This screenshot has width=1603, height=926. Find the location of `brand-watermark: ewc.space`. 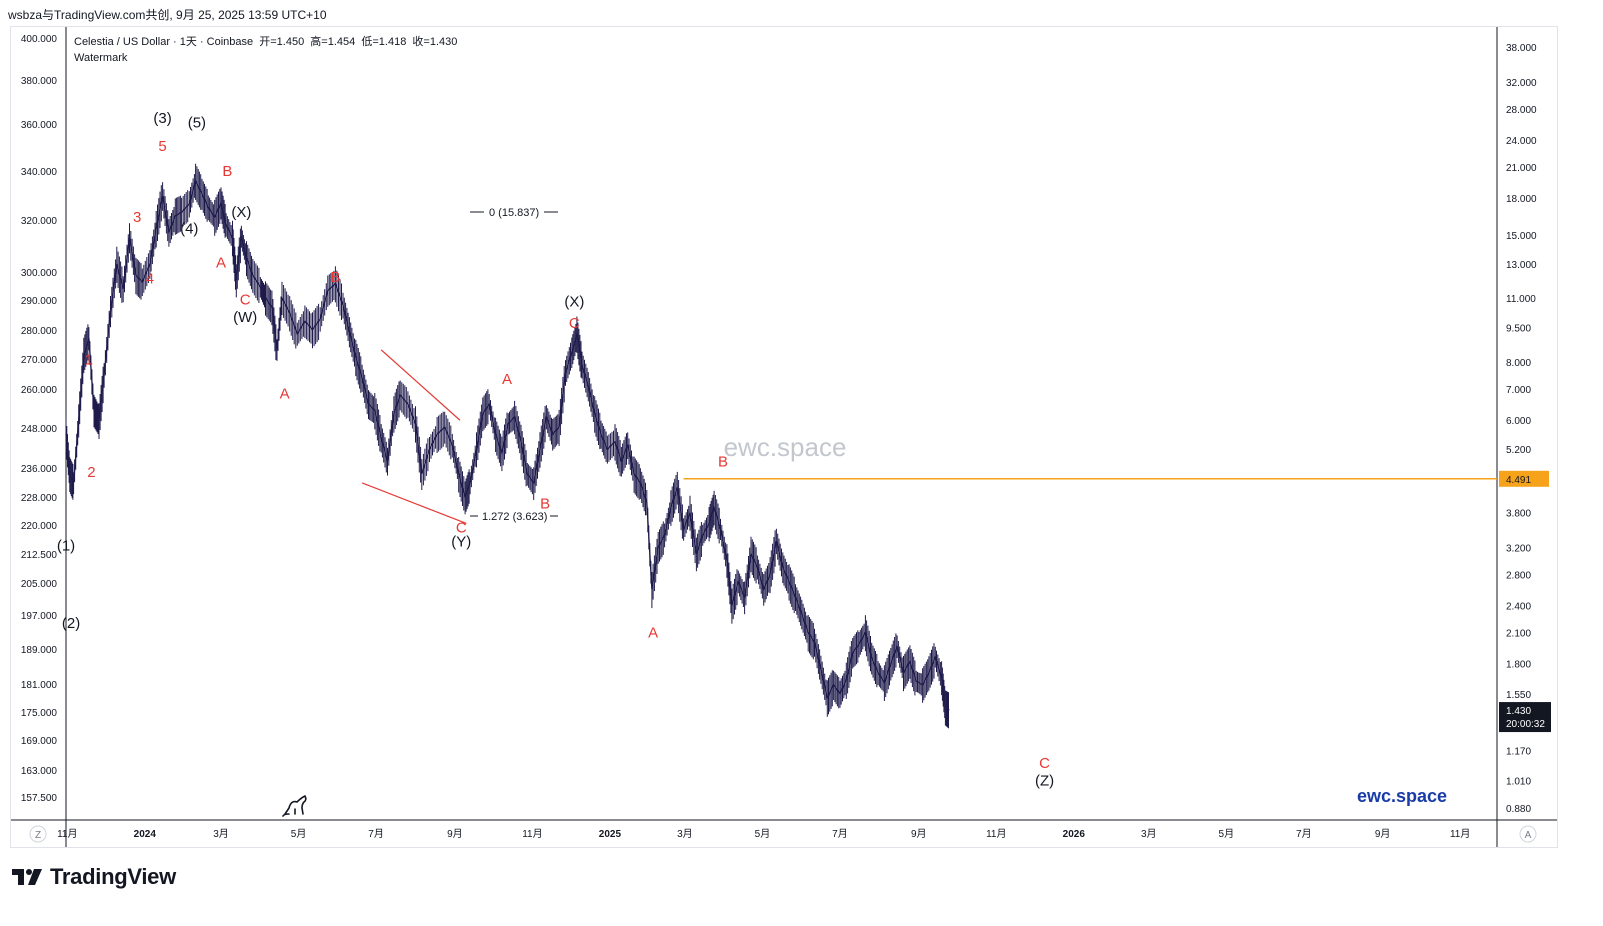

brand-watermark: ewc.space is located at coordinates (1402, 796).